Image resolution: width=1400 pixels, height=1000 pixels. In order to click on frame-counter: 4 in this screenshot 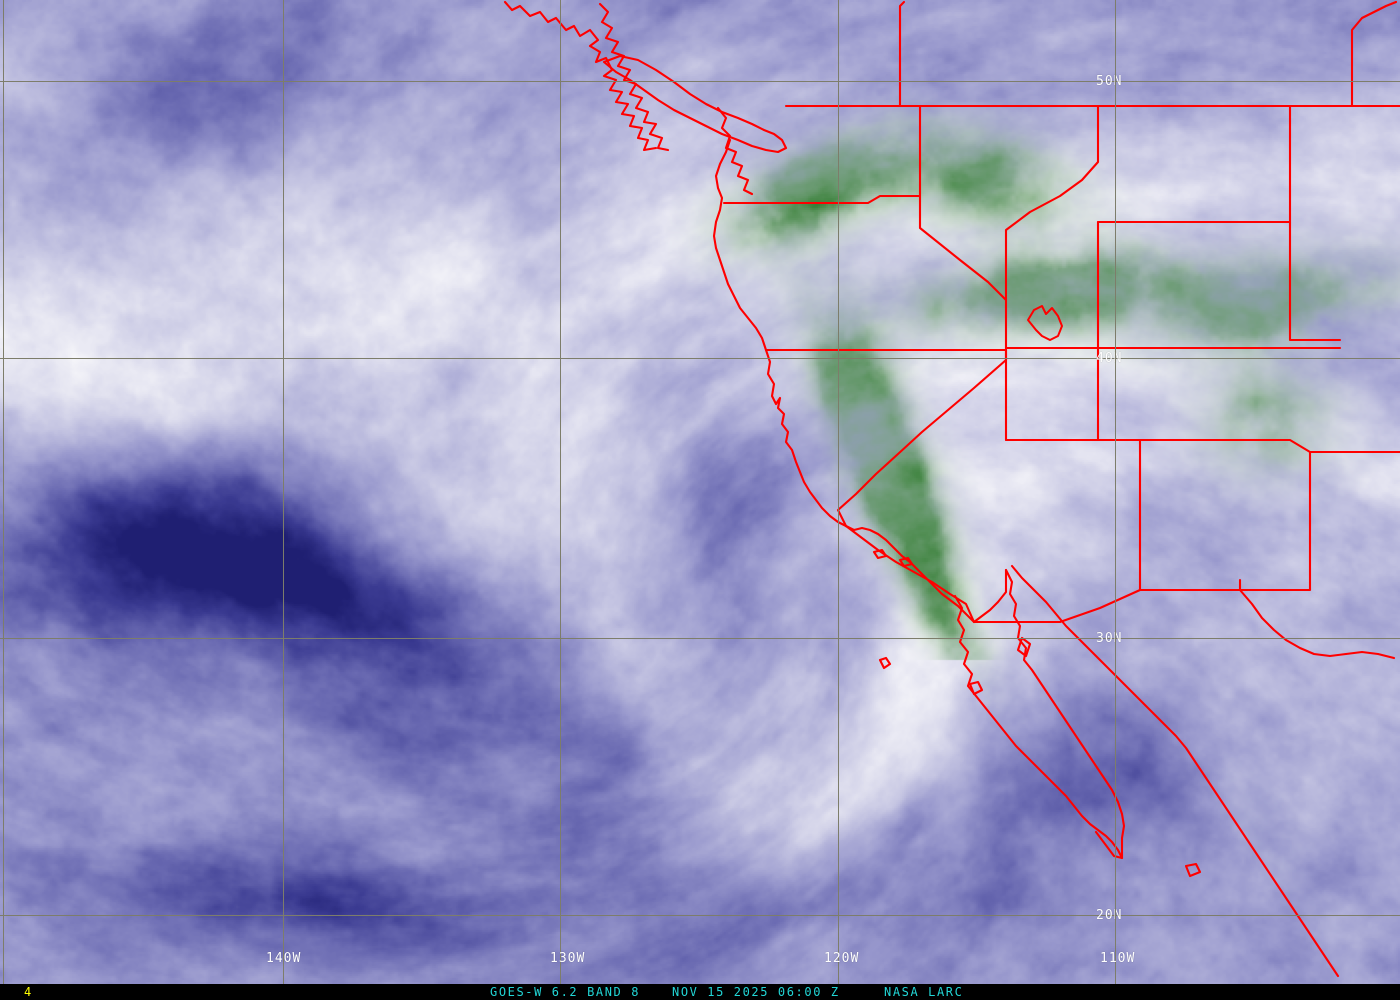, I will do `click(28, 992)`.